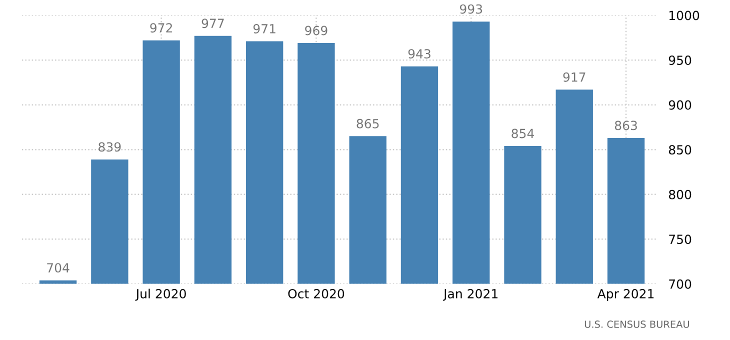 This screenshot has height=340, width=730. I want to click on data-label: 917, so click(574, 77).